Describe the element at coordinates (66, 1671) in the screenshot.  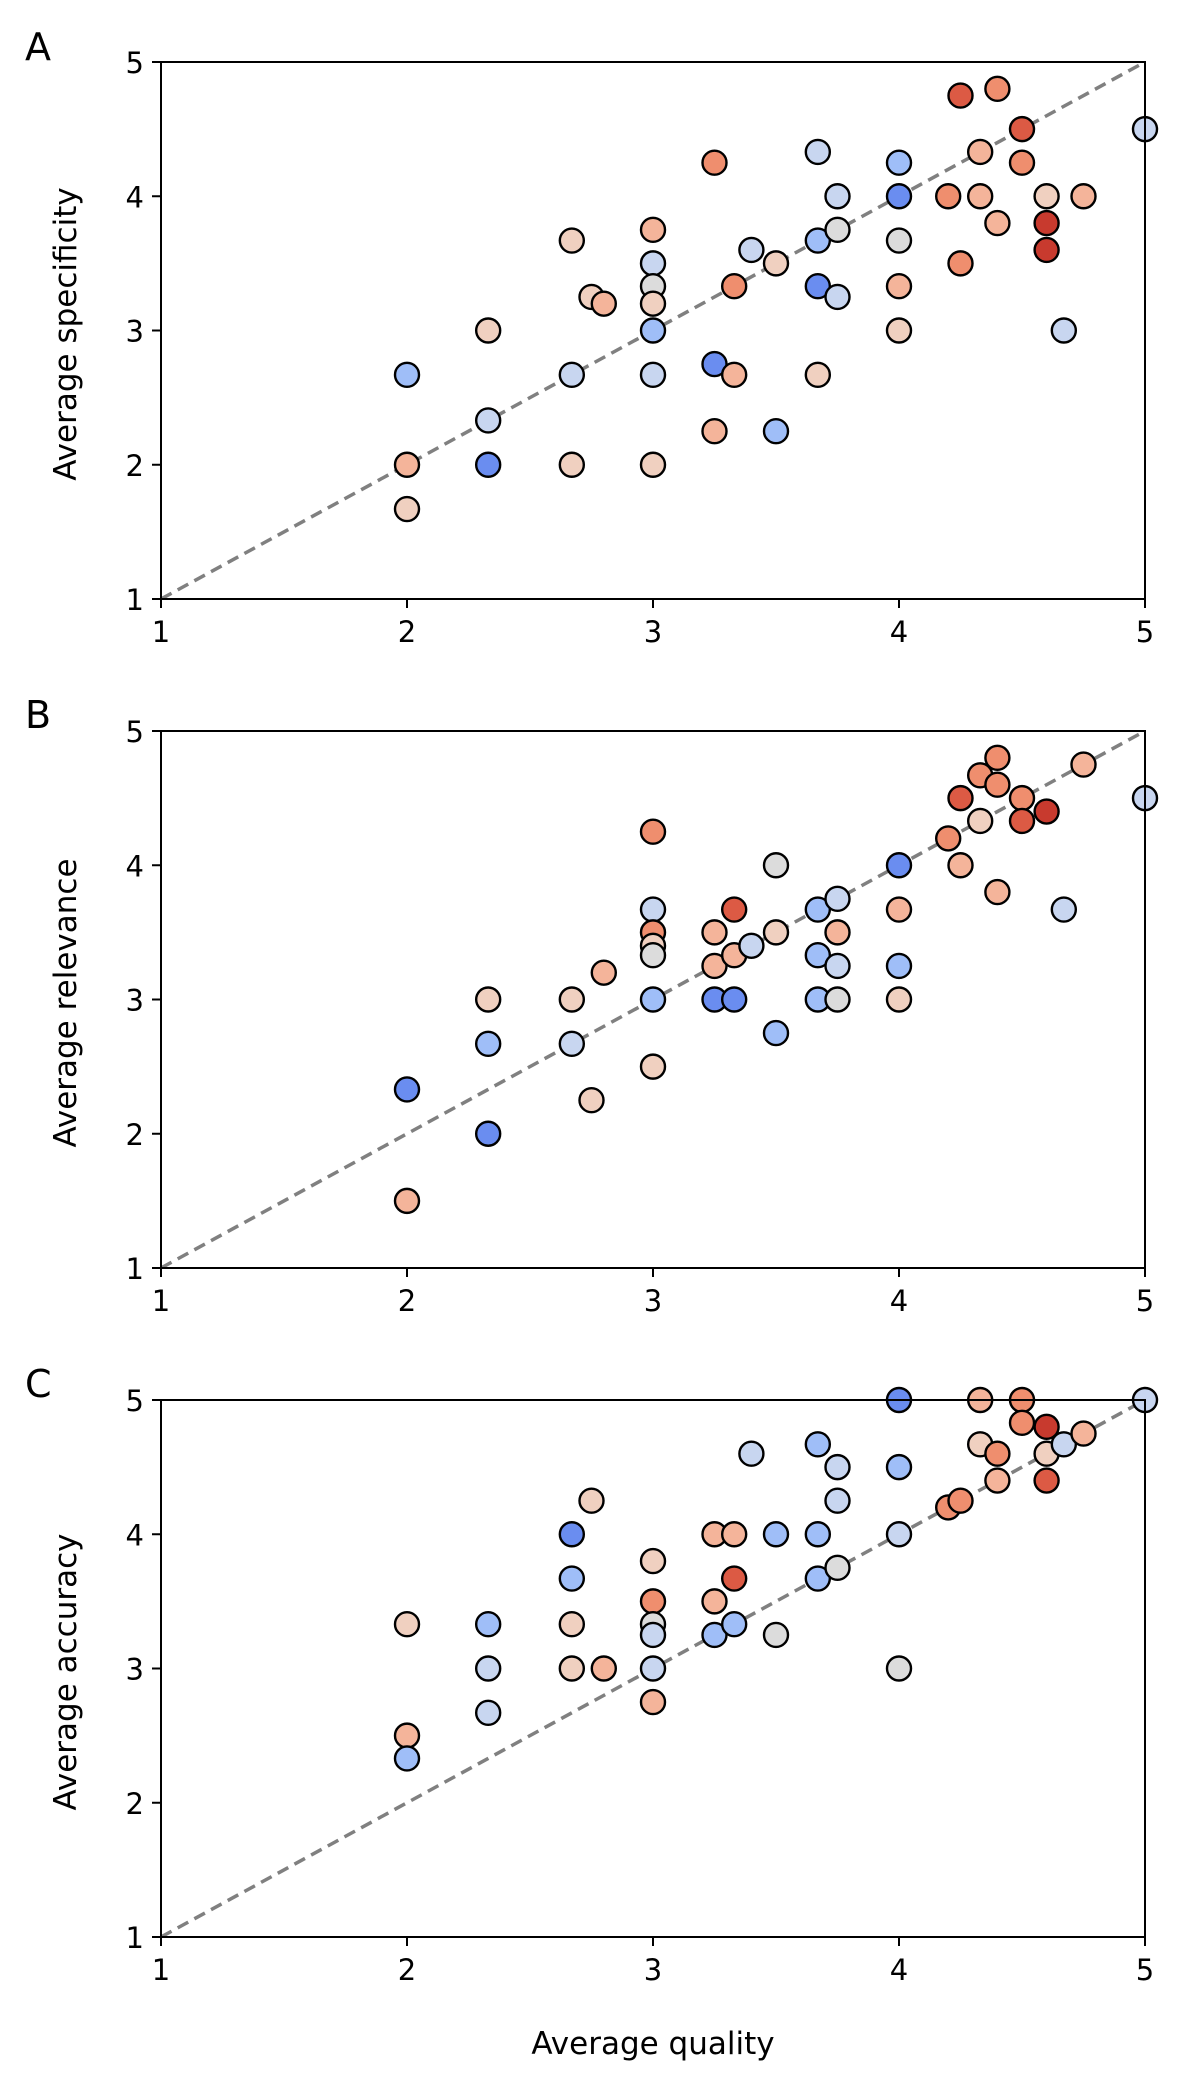
I see `y-axis-title: Average accuracy` at that location.